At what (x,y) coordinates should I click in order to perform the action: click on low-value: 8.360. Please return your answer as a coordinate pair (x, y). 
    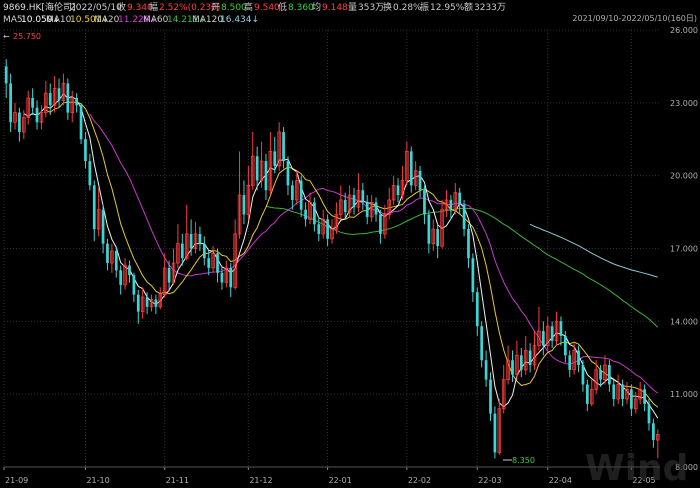
    Looking at the image, I should click on (301, 8).